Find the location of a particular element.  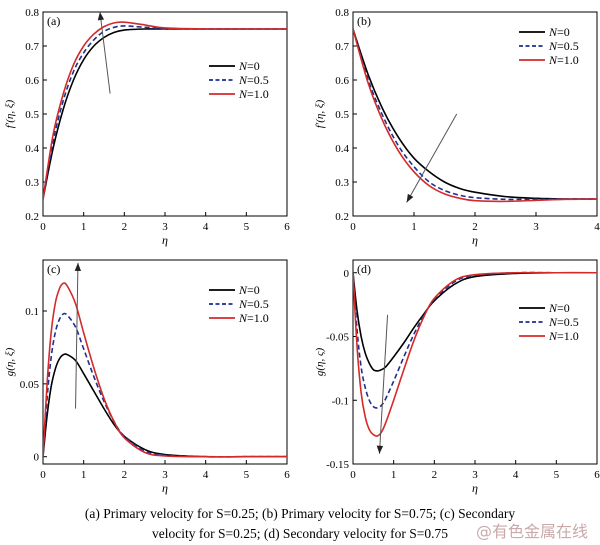

y-tick-label: 0.3 is located at coordinates (342, 183).